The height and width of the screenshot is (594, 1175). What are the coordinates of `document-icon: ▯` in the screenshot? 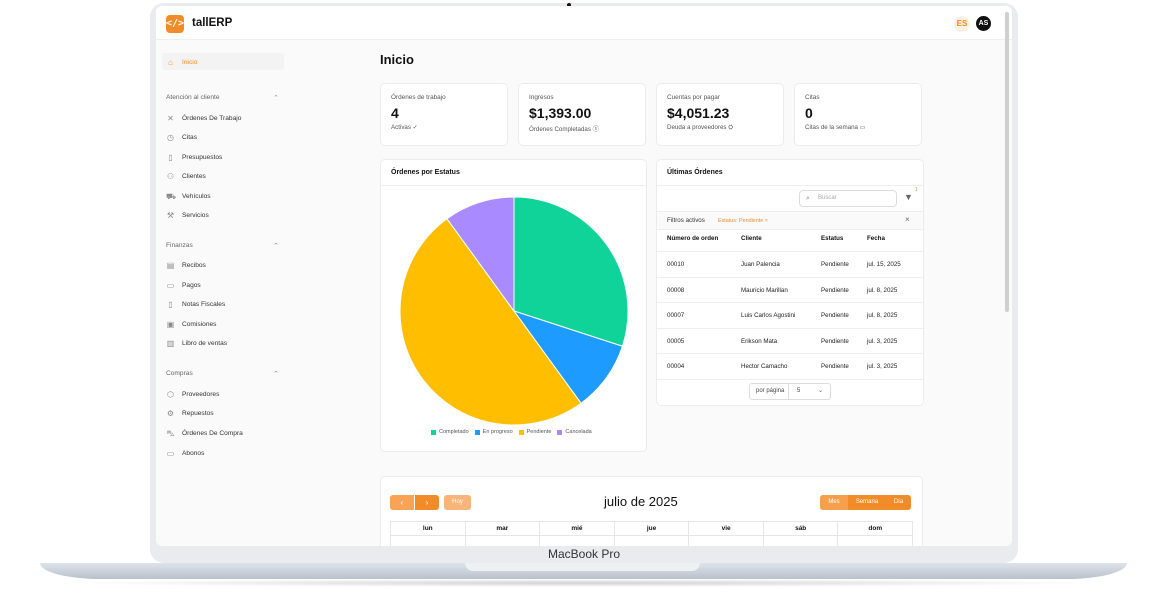 It's located at (170, 304).